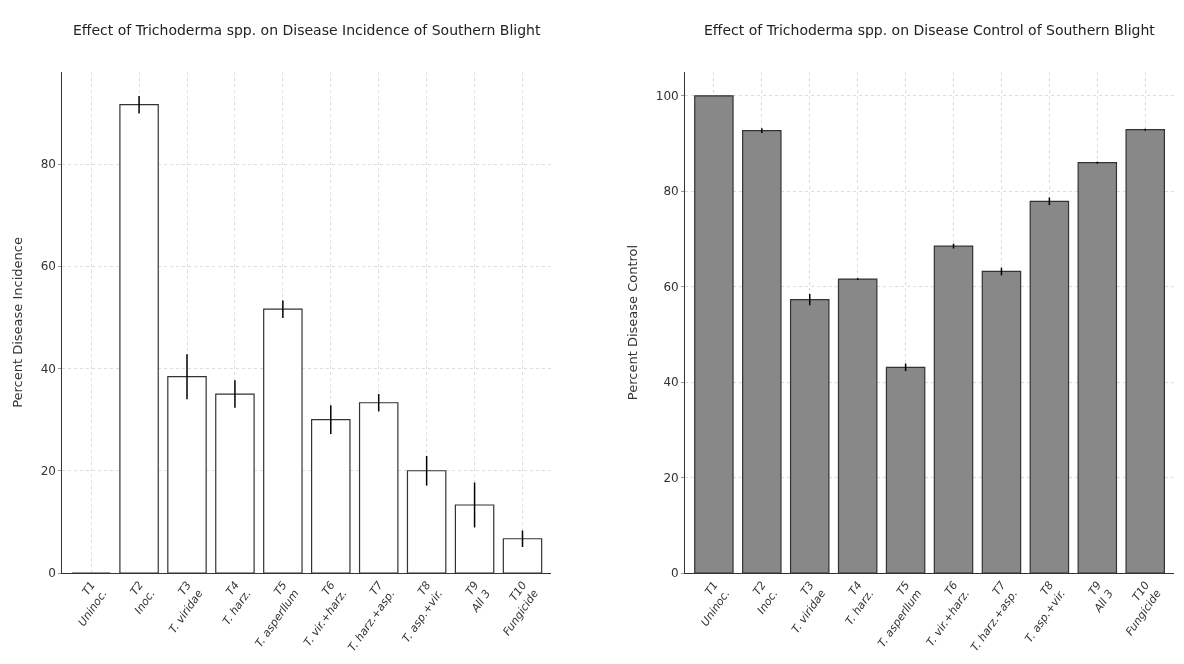 The height and width of the screenshot is (664, 1184). Describe the element at coordinates (667, 96) in the screenshot. I see `y-tick-label: 100` at that location.